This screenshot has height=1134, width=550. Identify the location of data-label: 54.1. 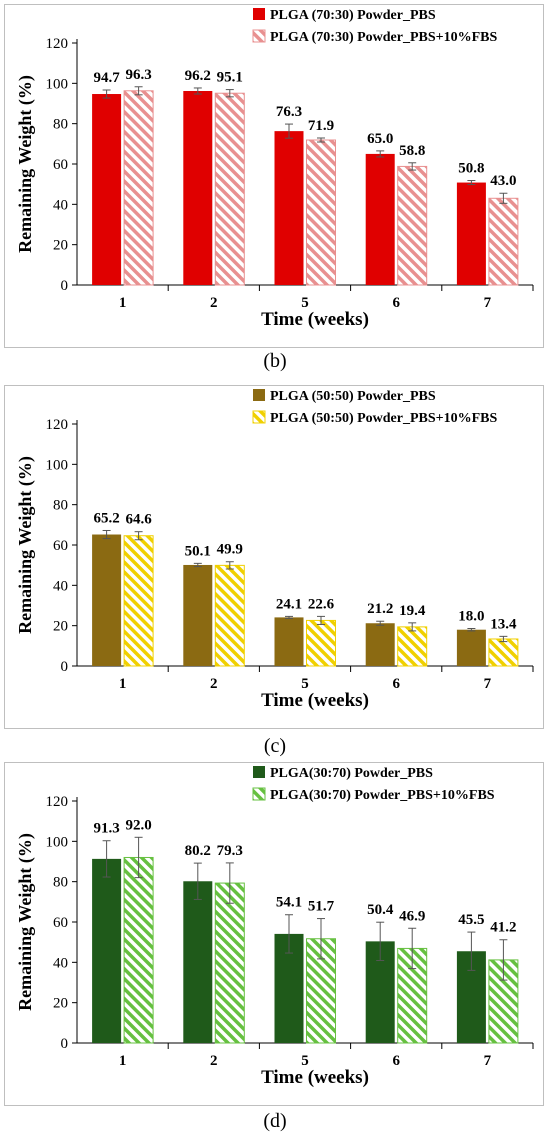
(289, 903).